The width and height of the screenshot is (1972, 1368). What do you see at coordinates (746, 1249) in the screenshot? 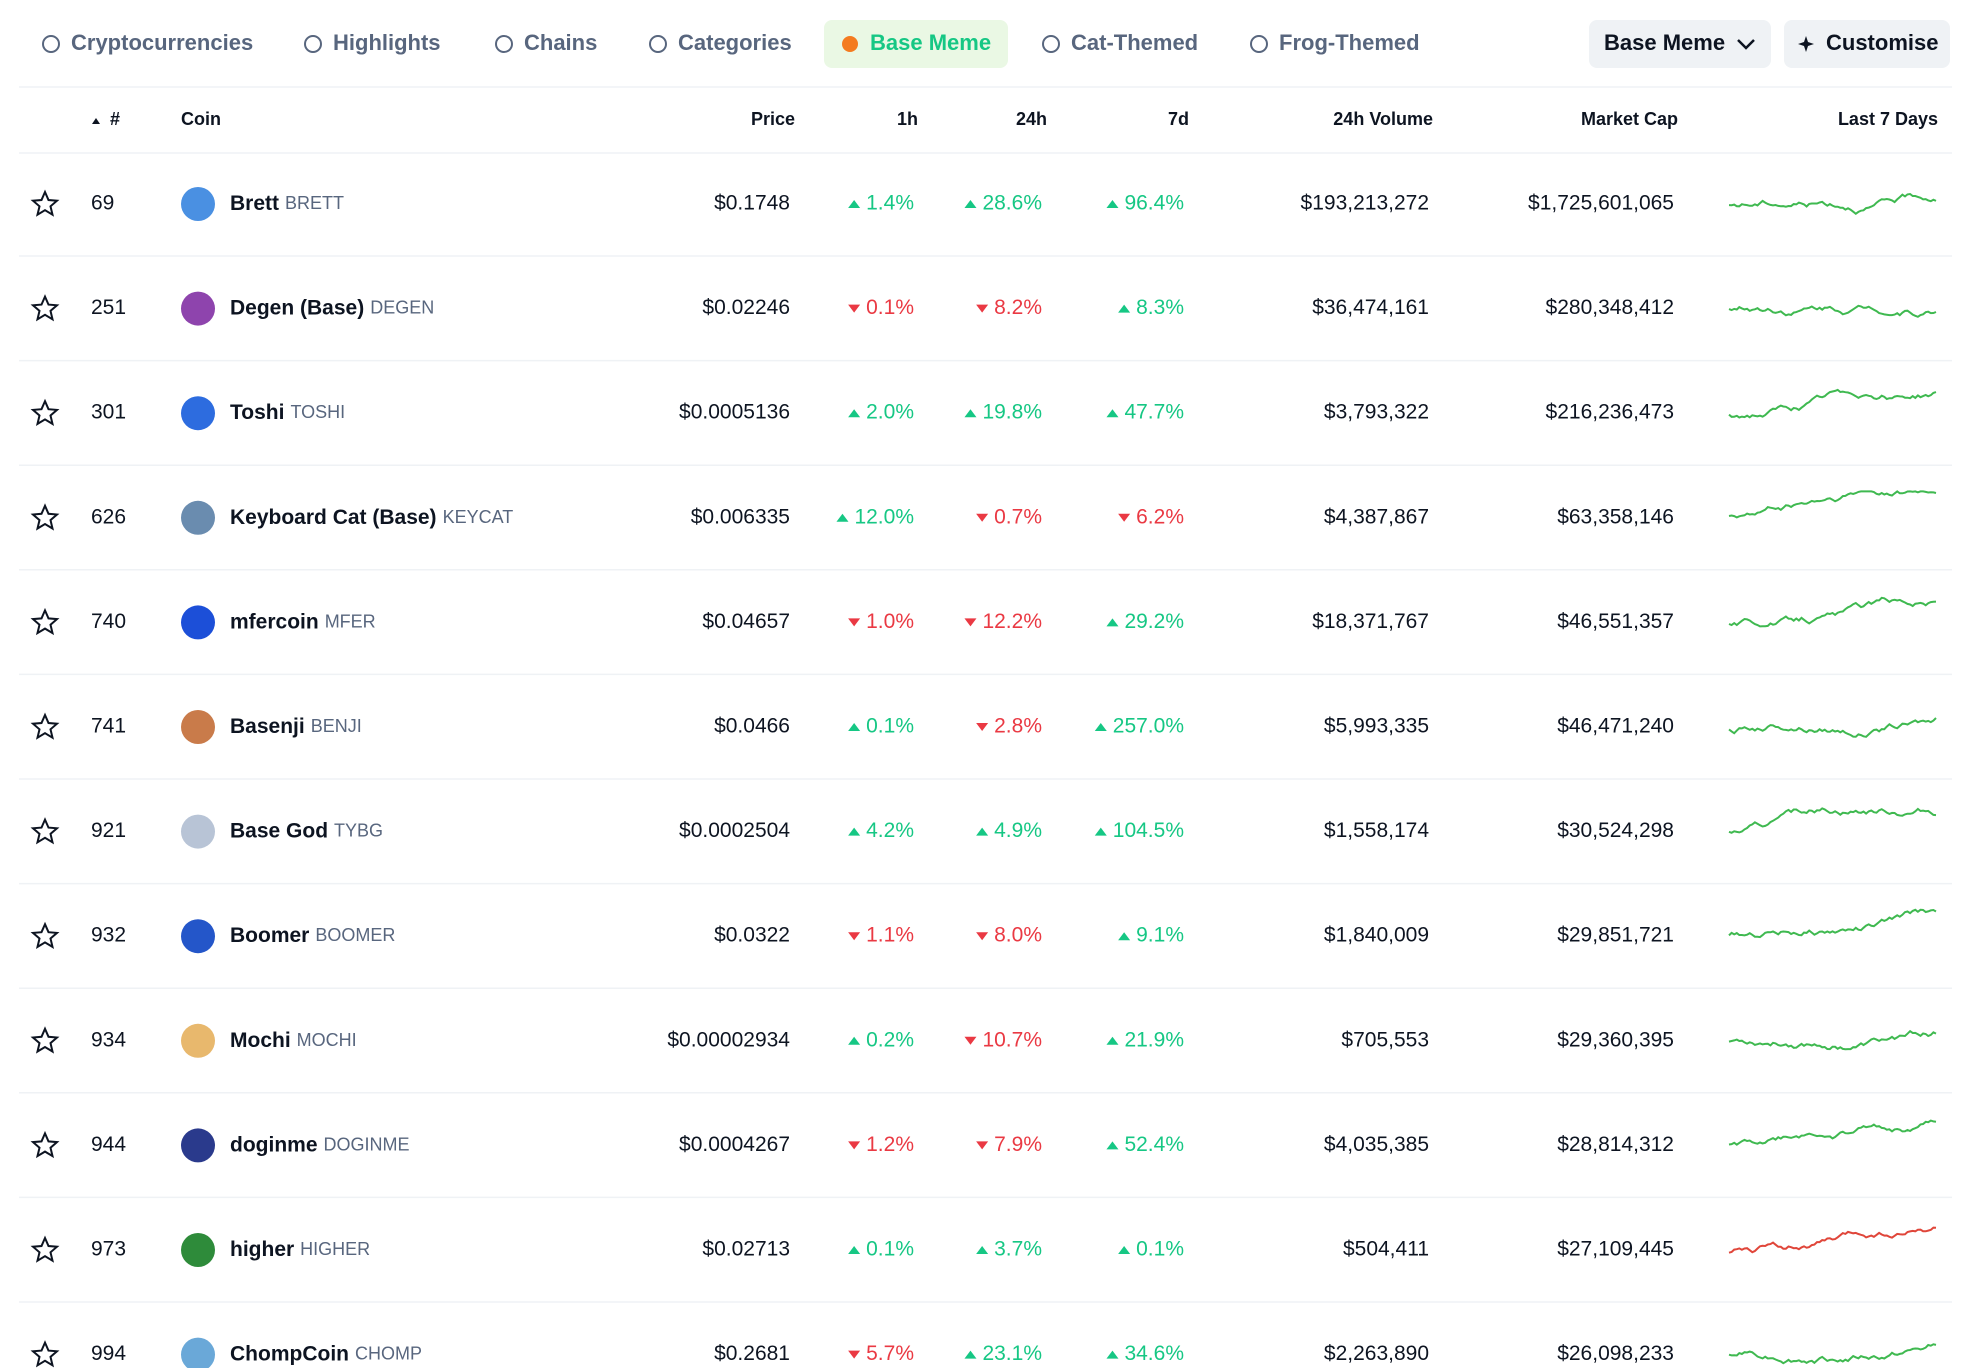
I see `price: $0.02713` at bounding box center [746, 1249].